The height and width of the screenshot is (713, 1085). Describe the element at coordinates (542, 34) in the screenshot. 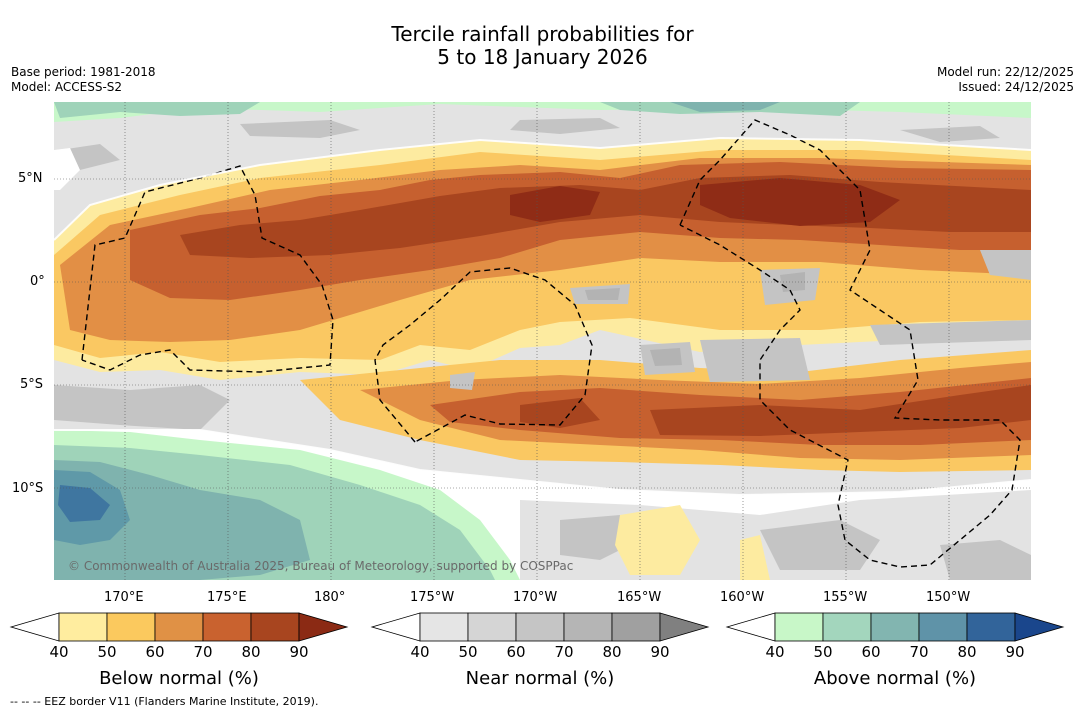

I see `title-line-1: Tercile rainfall probabilities for` at that location.